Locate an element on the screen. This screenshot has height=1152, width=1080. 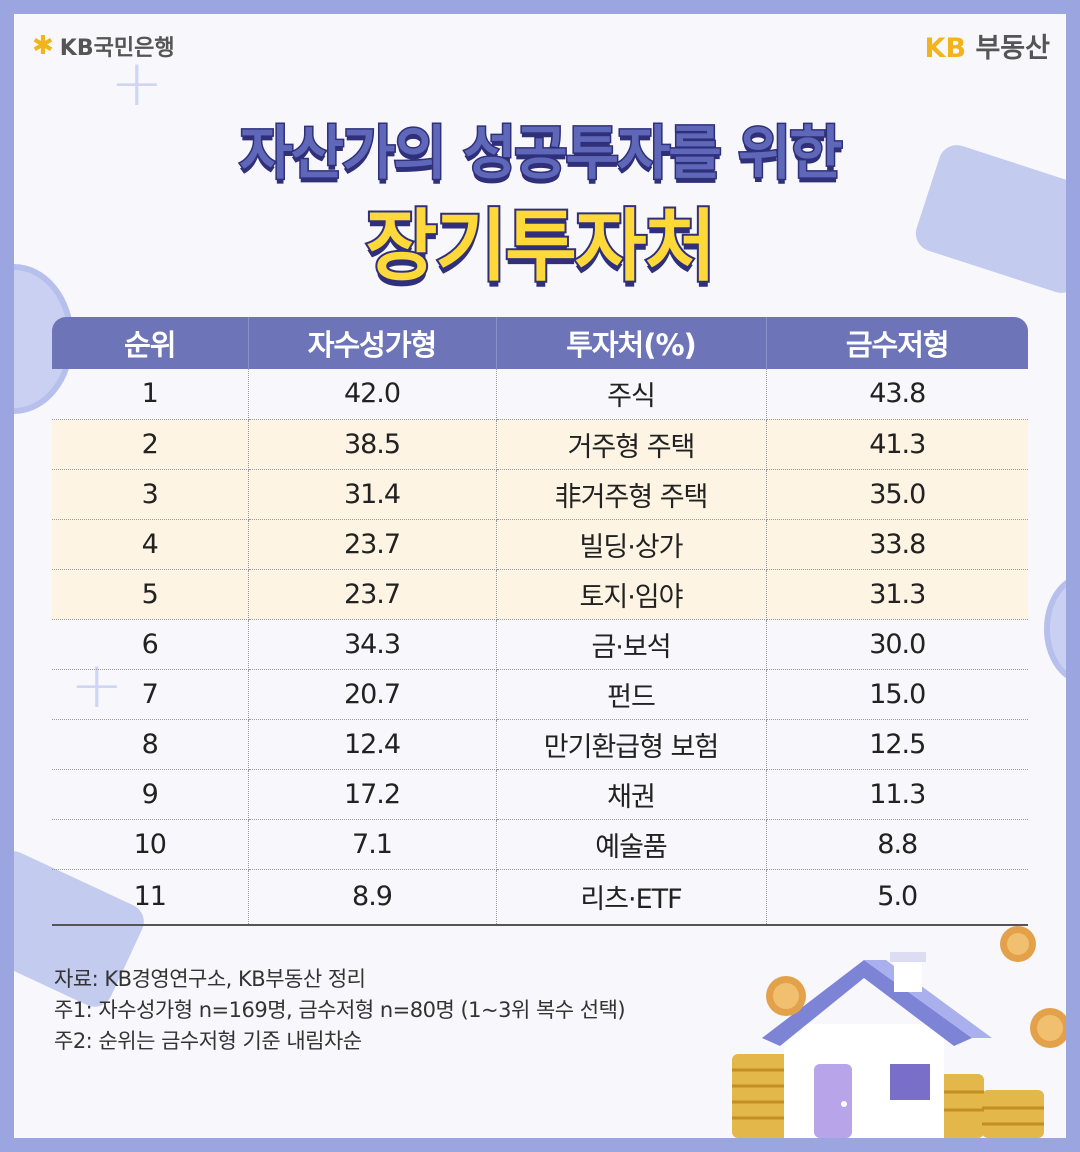
kb-real-estate-logo: KB 부동산 is located at coordinates (987, 45).